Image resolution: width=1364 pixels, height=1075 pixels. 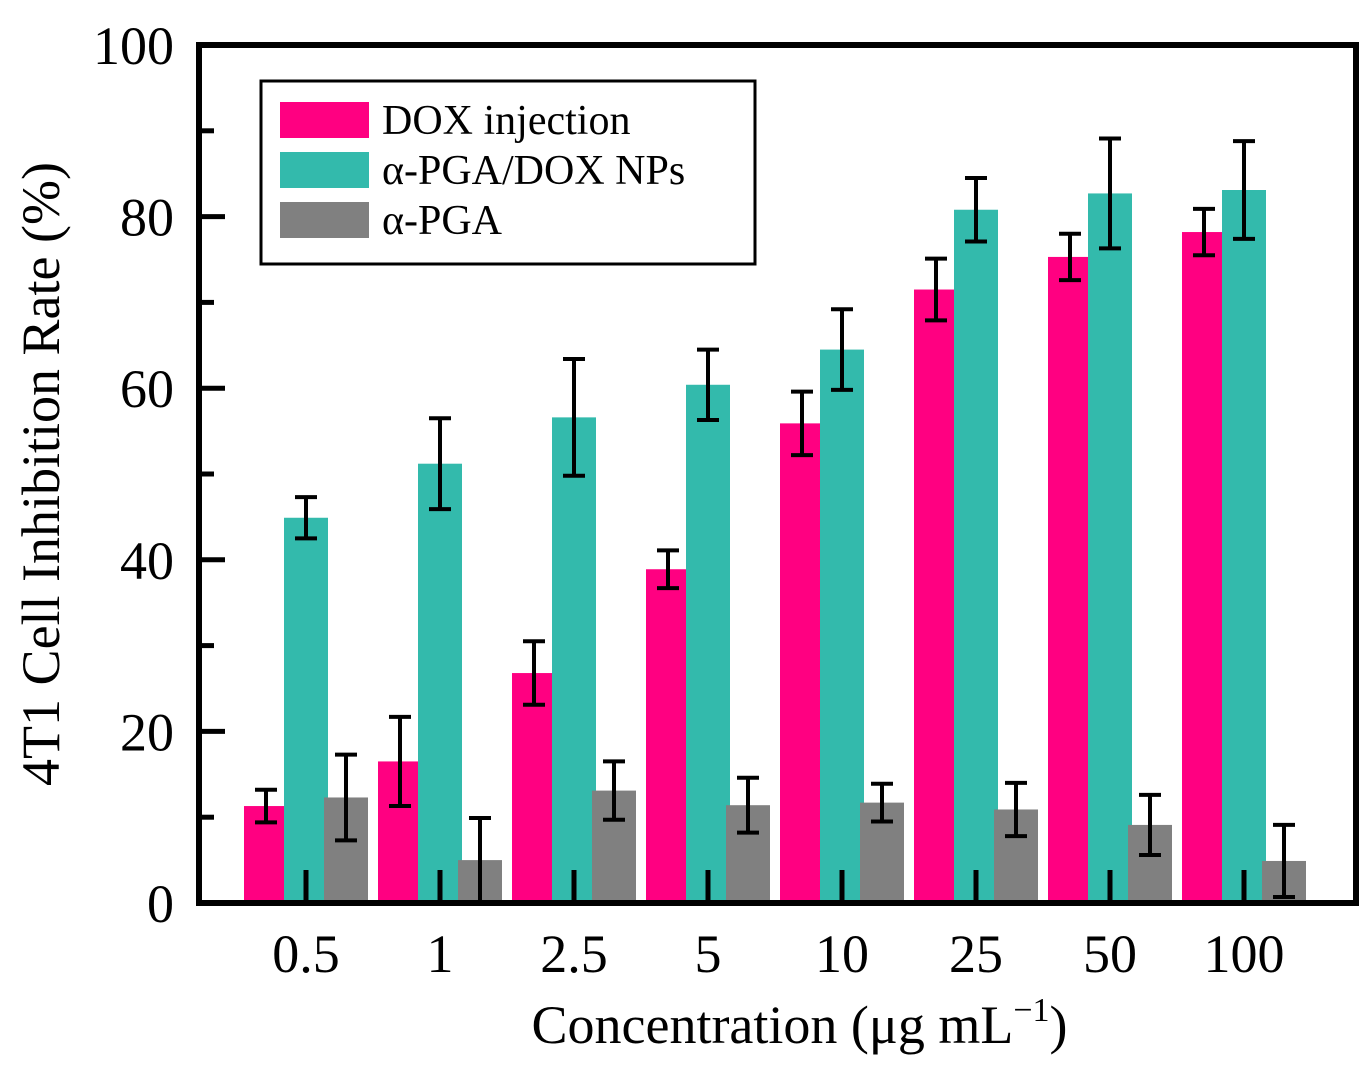 What do you see at coordinates (842, 954) in the screenshot?
I see `x-tick-label: 10` at bounding box center [842, 954].